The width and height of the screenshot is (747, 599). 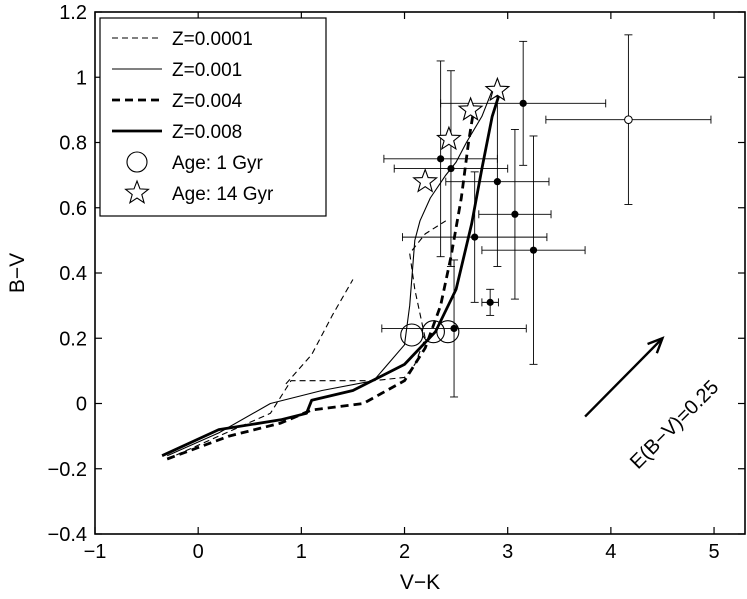 What do you see at coordinates (610, 552) in the screenshot?
I see `x-tick-label: 4` at bounding box center [610, 552].